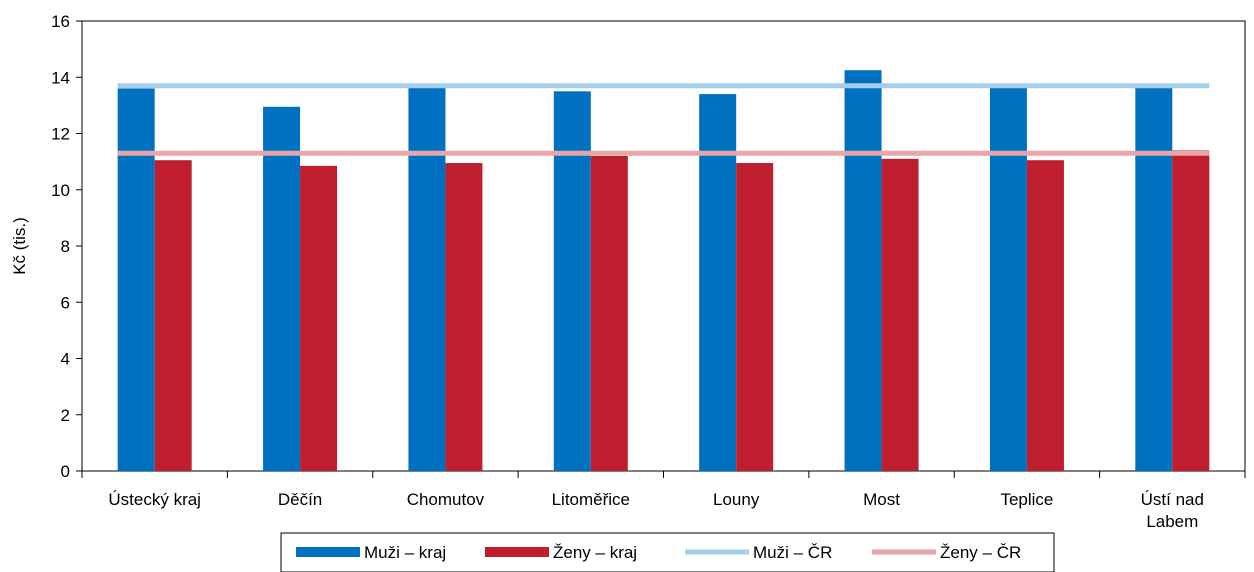 The image size is (1254, 572). I want to click on y-tick-label: 8, so click(65, 246).